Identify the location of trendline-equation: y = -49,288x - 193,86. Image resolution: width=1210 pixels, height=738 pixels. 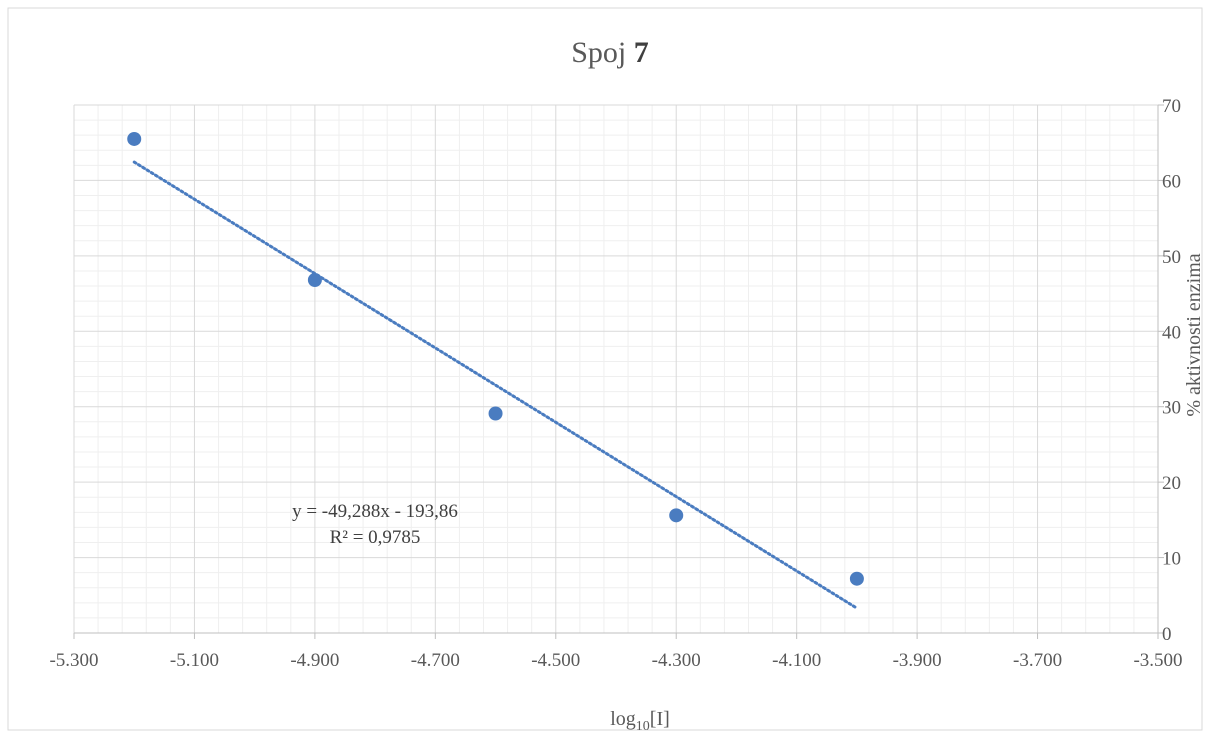
(375, 511).